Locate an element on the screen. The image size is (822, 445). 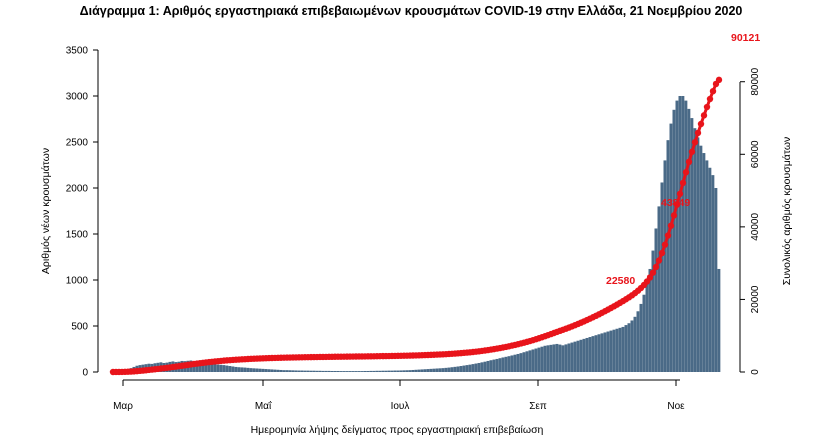
x-tick-label: Ιουλ is located at coordinates (400, 406).